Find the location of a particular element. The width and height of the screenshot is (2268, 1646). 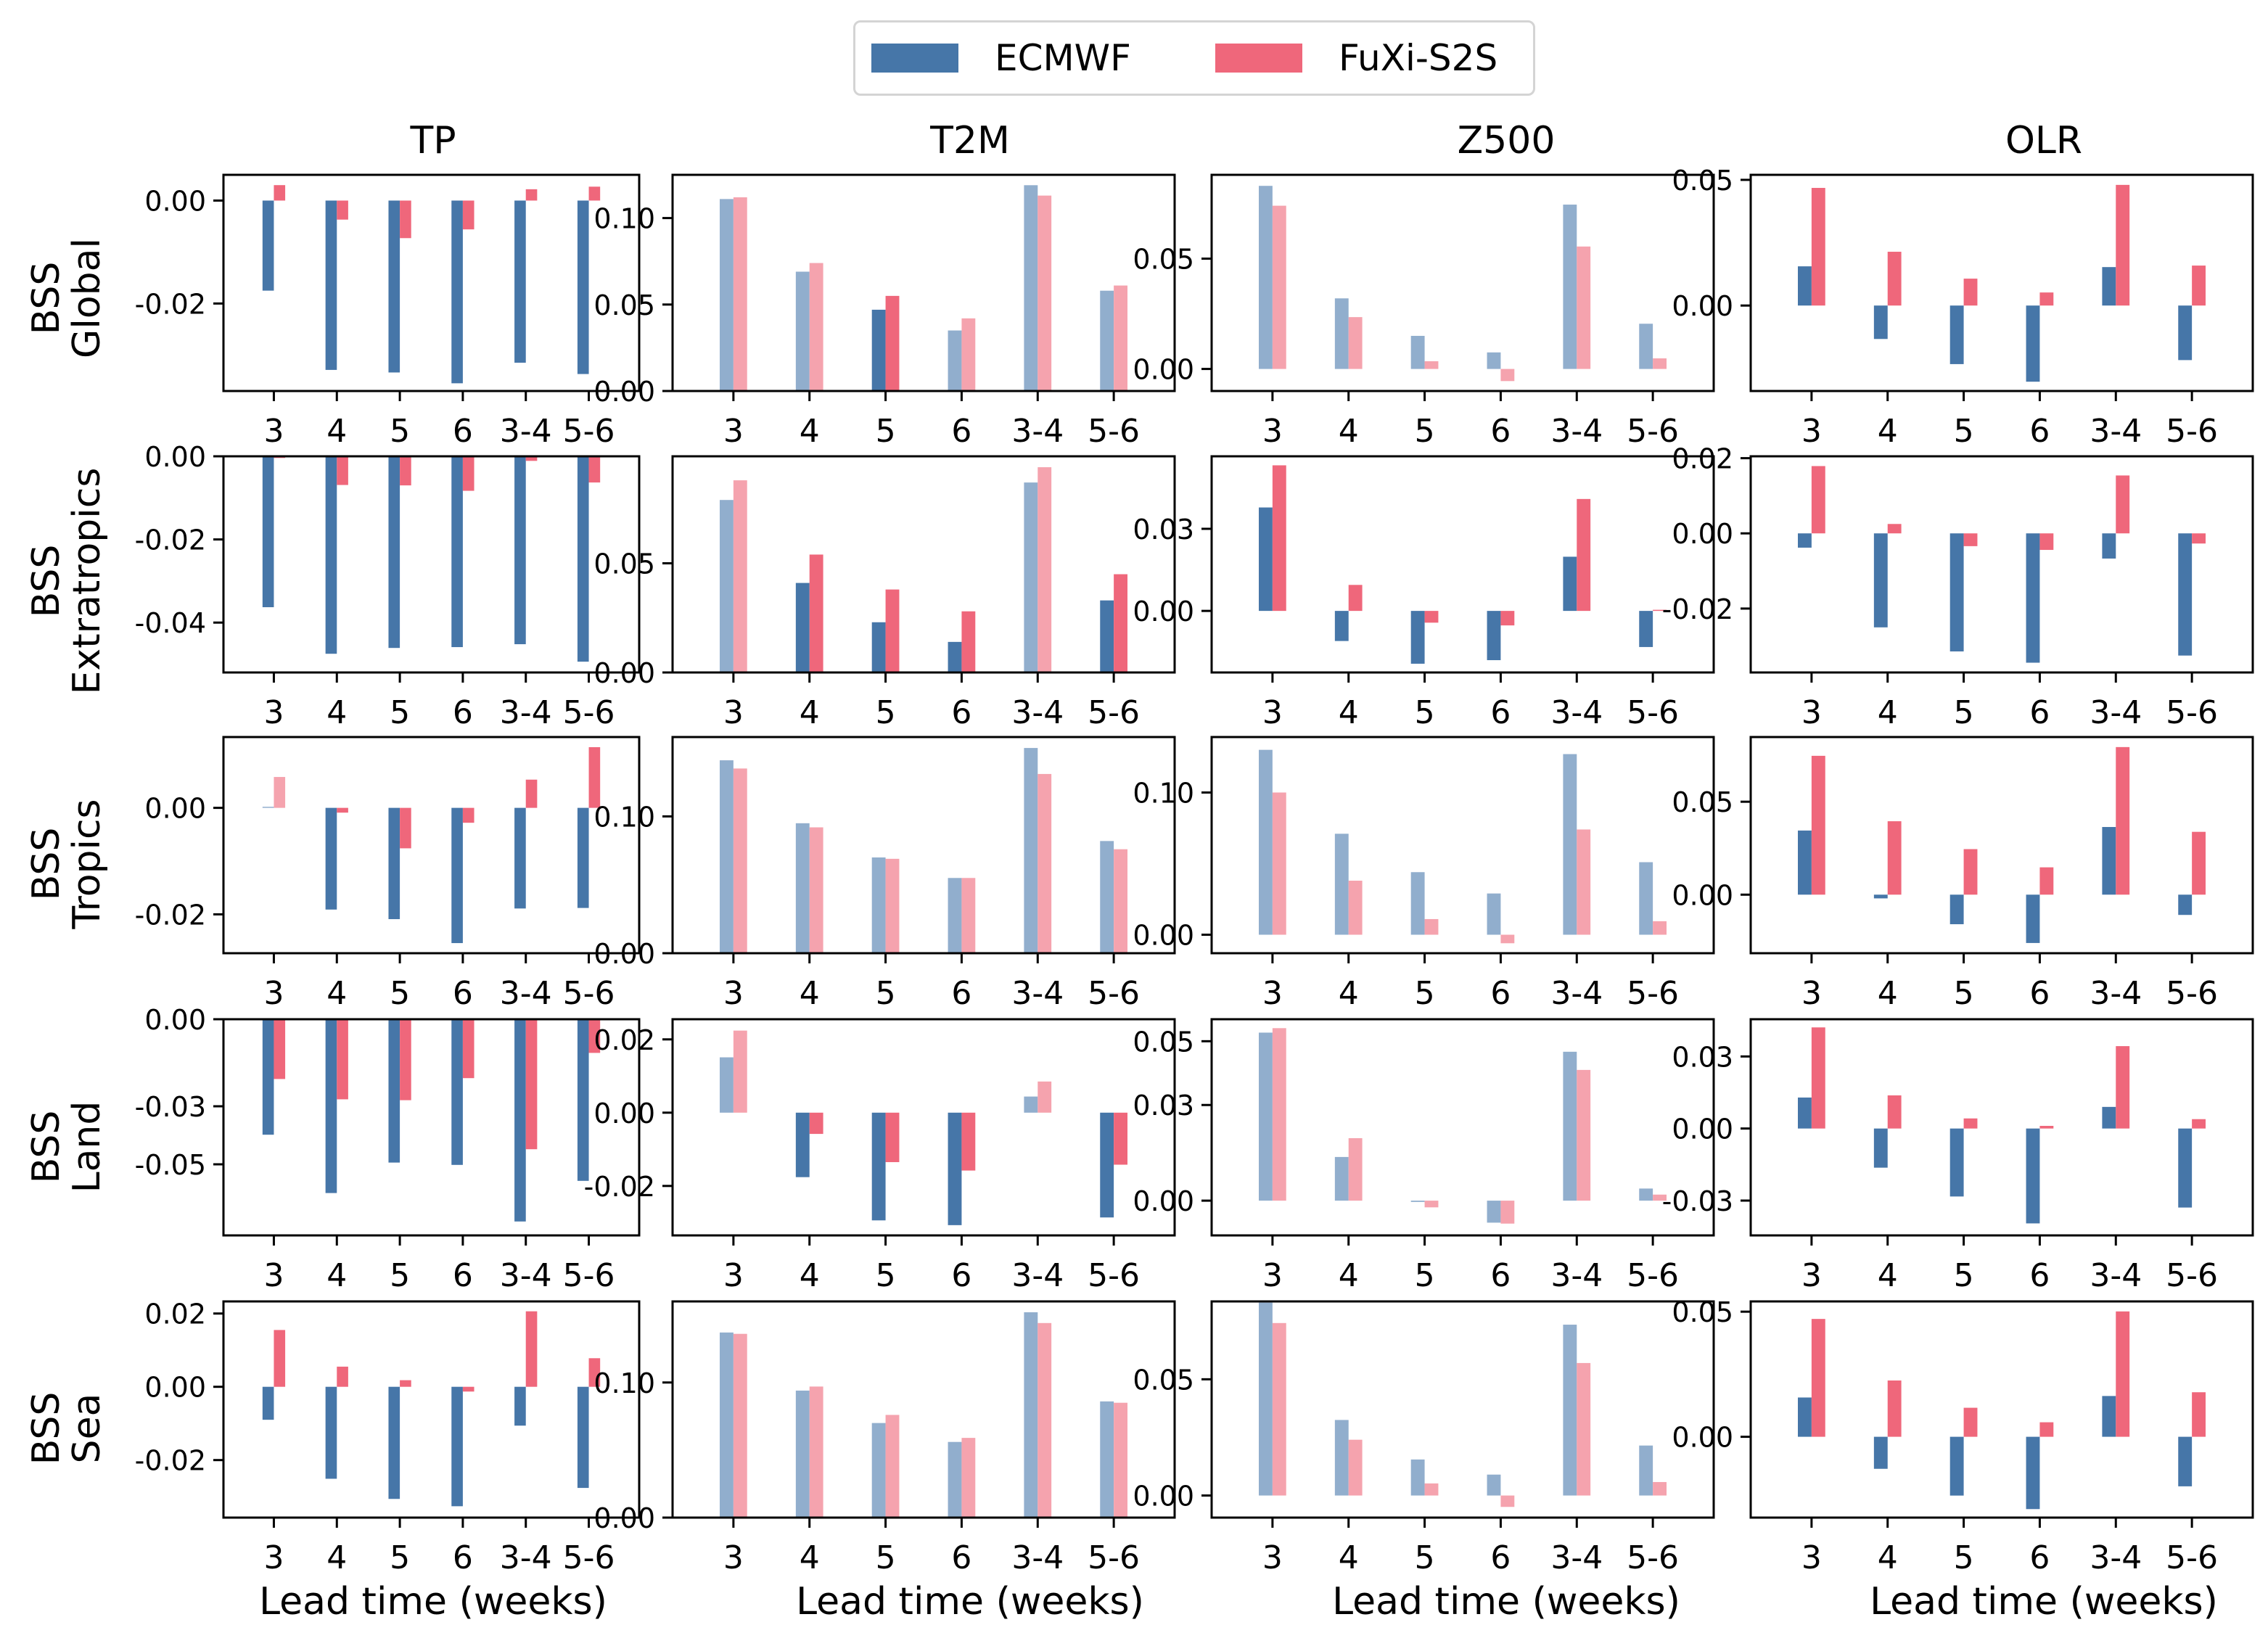

panel-extratropics-z500: 3 4 5 6 3-4 5-6 0.00 0.03 is located at coordinates (1424, 593).